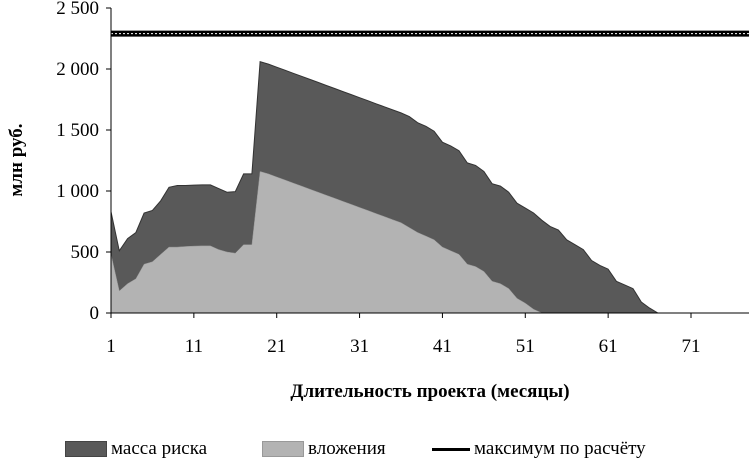 The width and height of the screenshot is (753, 461). Describe the element at coordinates (16, 159) in the screenshot. I see `y-axis-title: млн руб.` at that location.